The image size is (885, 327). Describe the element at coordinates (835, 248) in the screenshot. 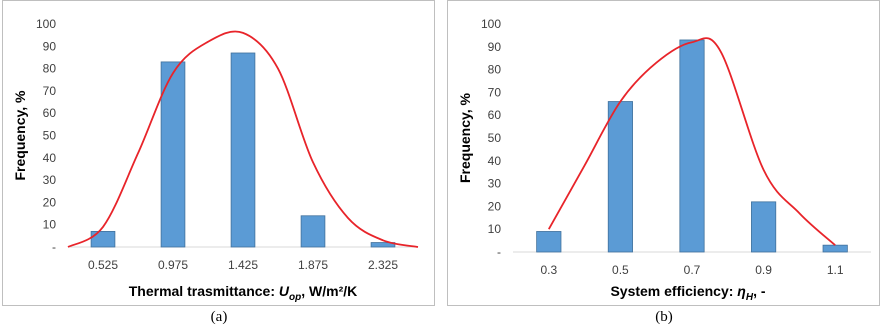

I see `bar-1.1` at that location.